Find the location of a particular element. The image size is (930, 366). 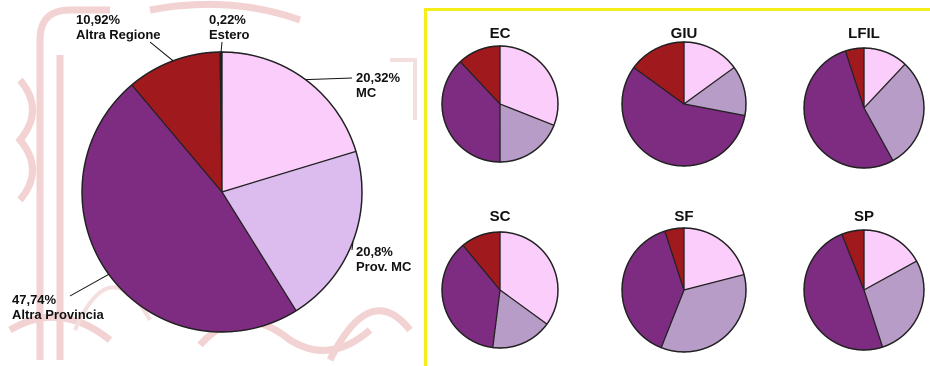

label-prov-mc: 20,8% Prov. MC is located at coordinates (383, 259).